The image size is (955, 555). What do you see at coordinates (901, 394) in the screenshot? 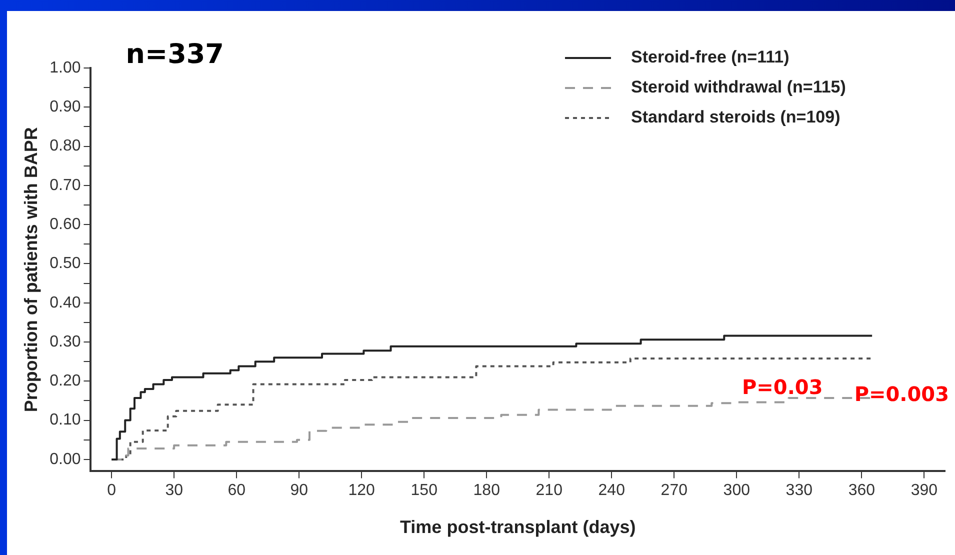
I see `annotation: P=0.003` at bounding box center [901, 394].